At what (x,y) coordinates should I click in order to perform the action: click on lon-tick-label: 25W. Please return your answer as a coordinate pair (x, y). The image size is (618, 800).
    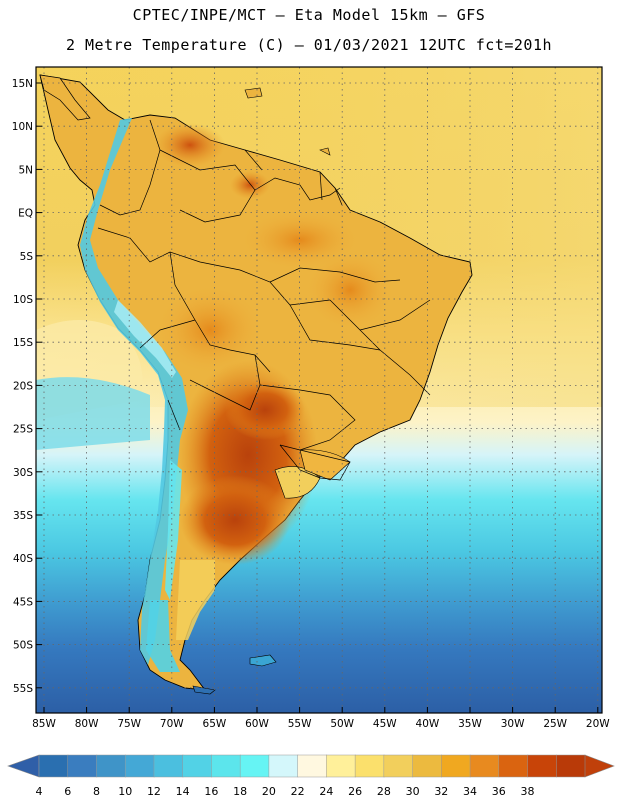
    Looking at the image, I should click on (555, 724).